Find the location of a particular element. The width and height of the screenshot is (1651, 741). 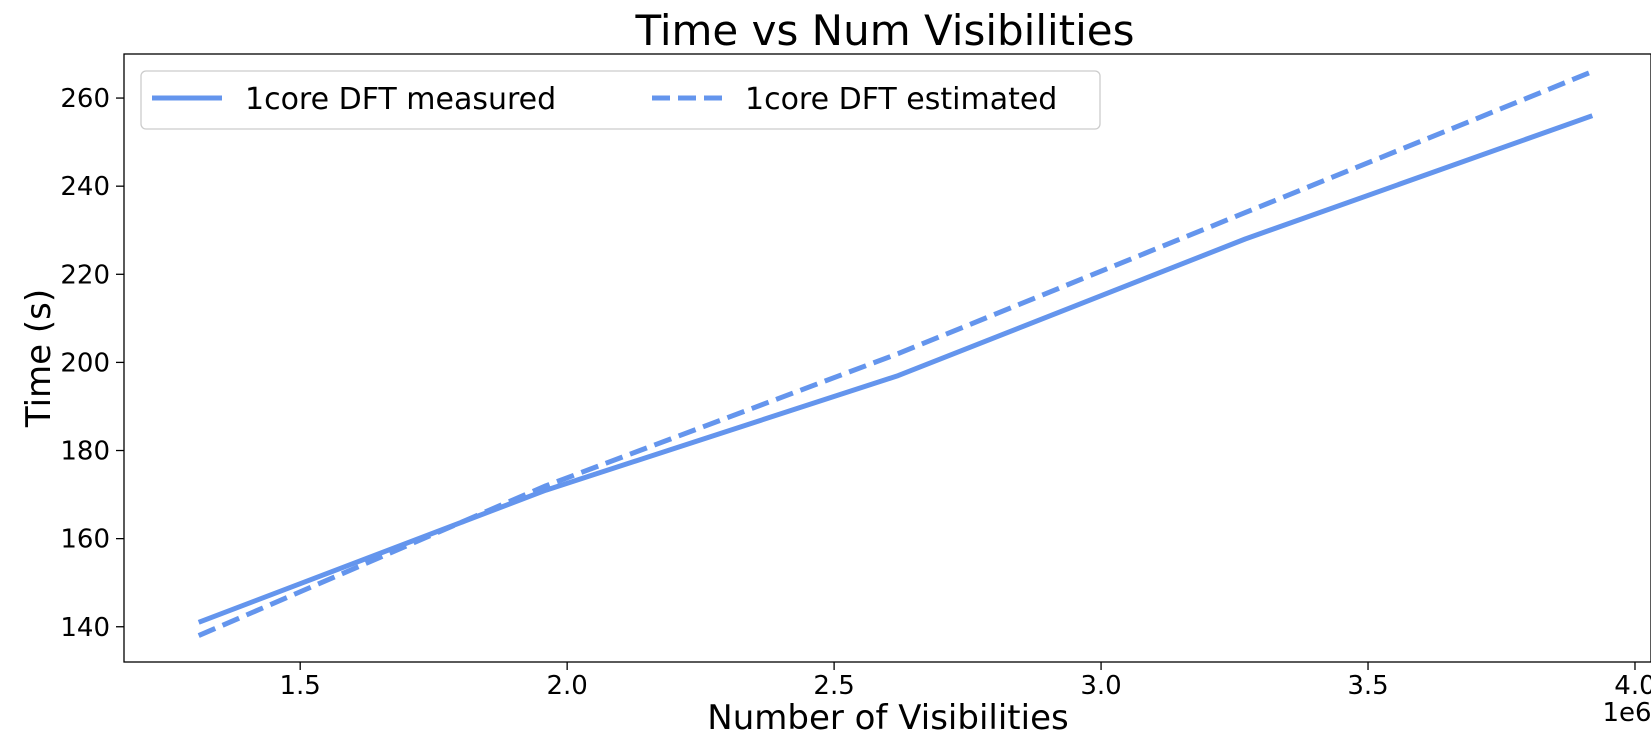

chart-title: Time vs Num Visibilities is located at coordinates (884, 30).